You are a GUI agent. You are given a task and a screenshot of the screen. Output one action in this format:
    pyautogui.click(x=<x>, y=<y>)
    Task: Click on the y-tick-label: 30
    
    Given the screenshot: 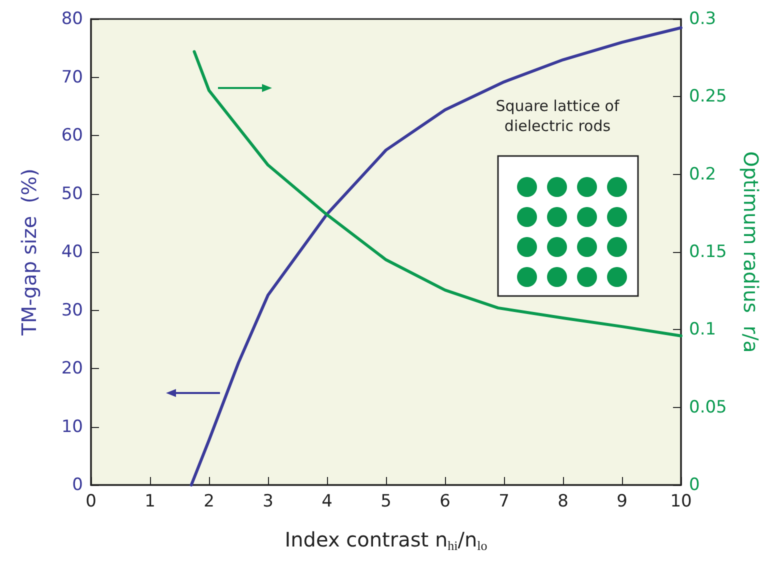 What is the action you would take?
    pyautogui.click(x=72, y=310)
    